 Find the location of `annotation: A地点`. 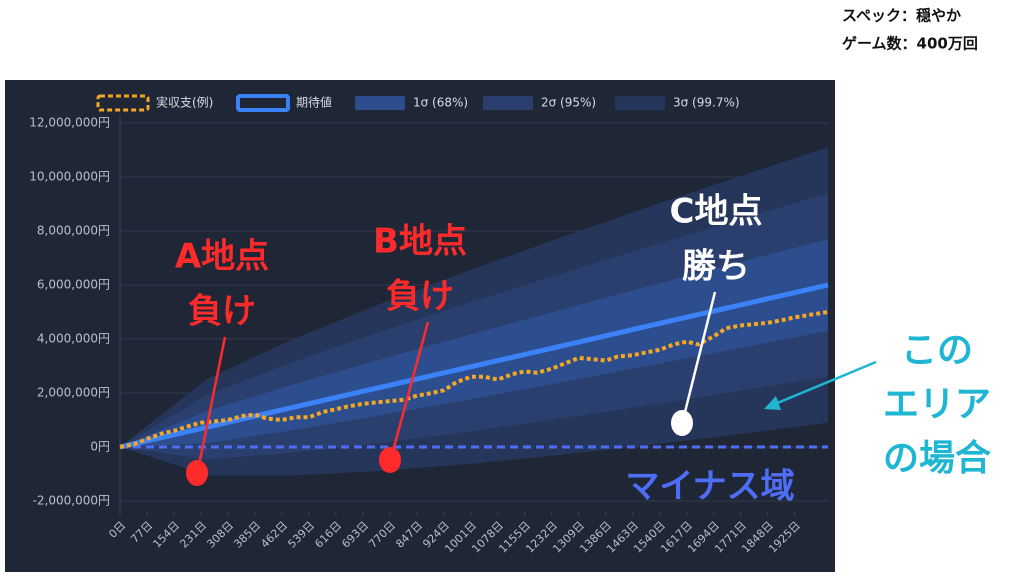

annotation: A地点 is located at coordinates (222, 257).